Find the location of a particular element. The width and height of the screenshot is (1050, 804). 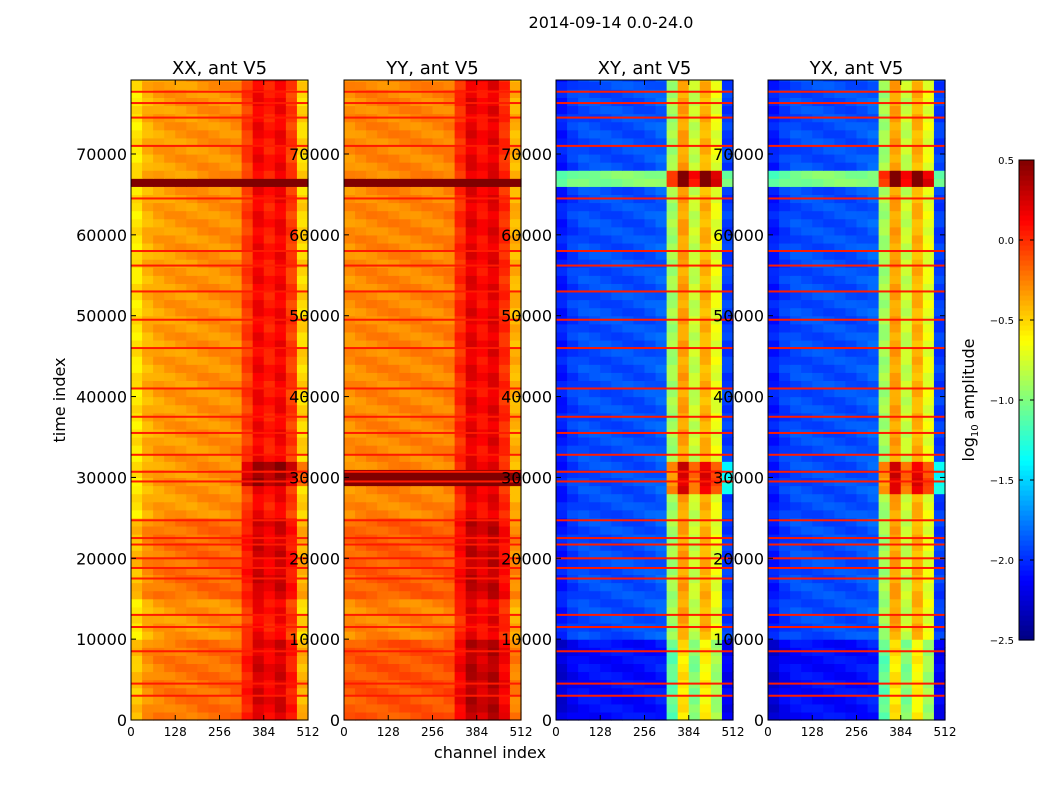

y-tick-label: 70000 is located at coordinates (314, 154).